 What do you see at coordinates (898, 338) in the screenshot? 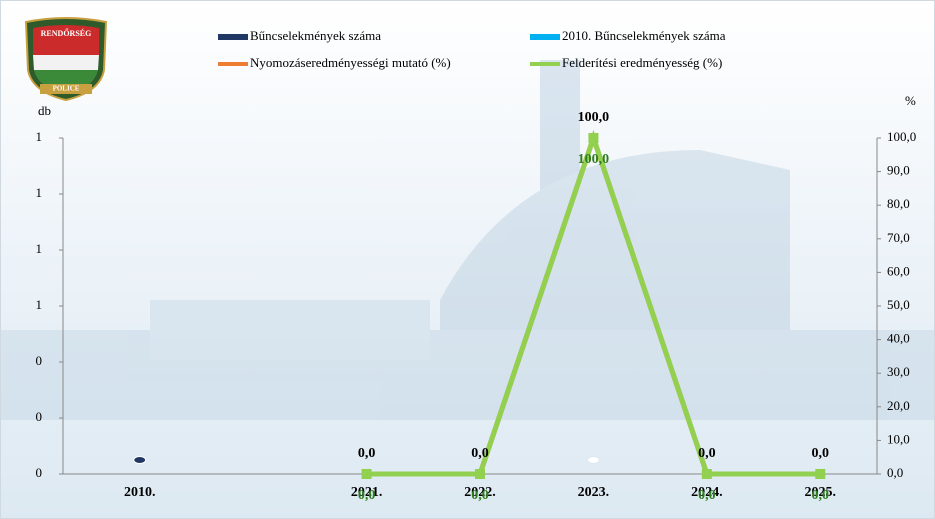
I see `y2-tick-label: 40,0` at bounding box center [898, 338].